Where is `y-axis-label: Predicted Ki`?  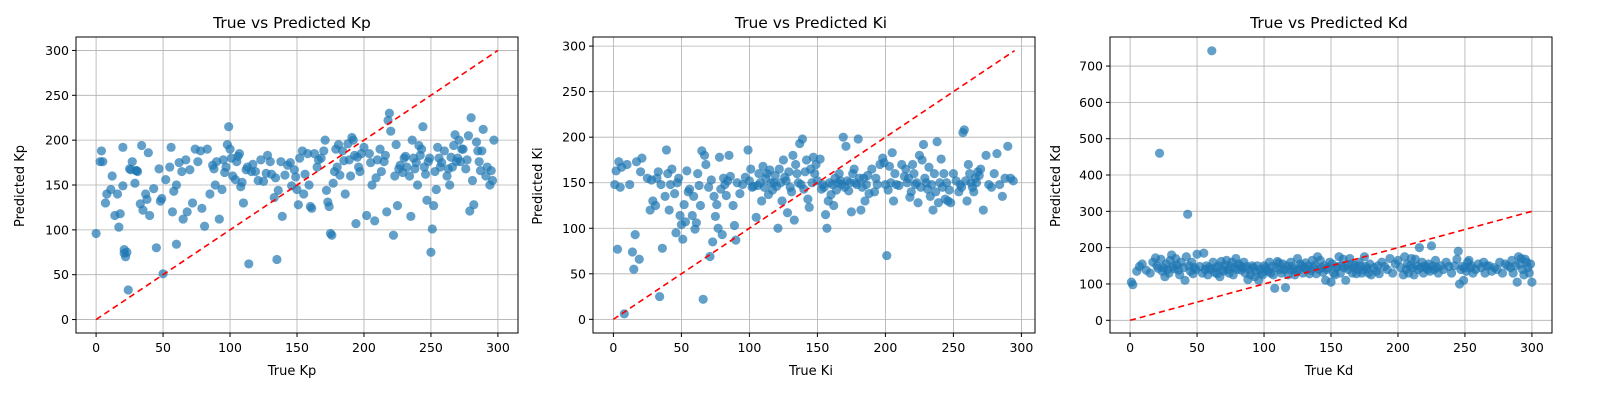 y-axis-label: Predicted Ki is located at coordinates (538, 185).